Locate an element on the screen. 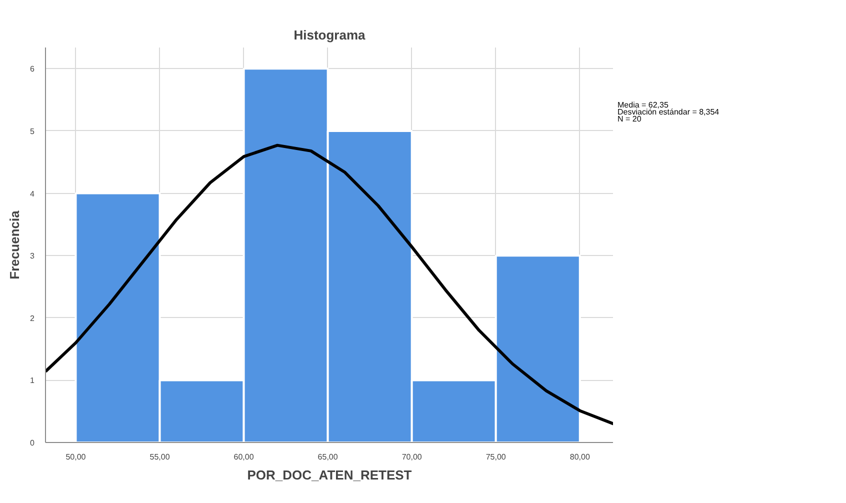 The image size is (846, 503). y-tick-label: 5 is located at coordinates (33, 131).